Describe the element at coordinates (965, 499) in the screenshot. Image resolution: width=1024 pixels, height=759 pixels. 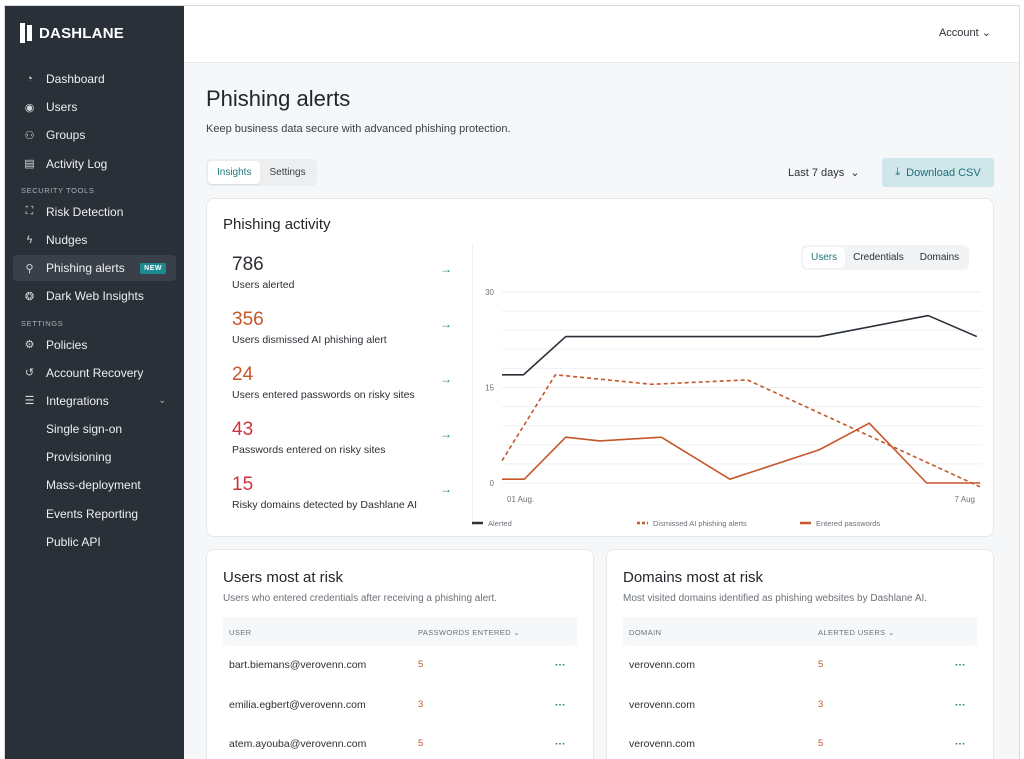
I see `x-tick-label: 7 Aug` at that location.